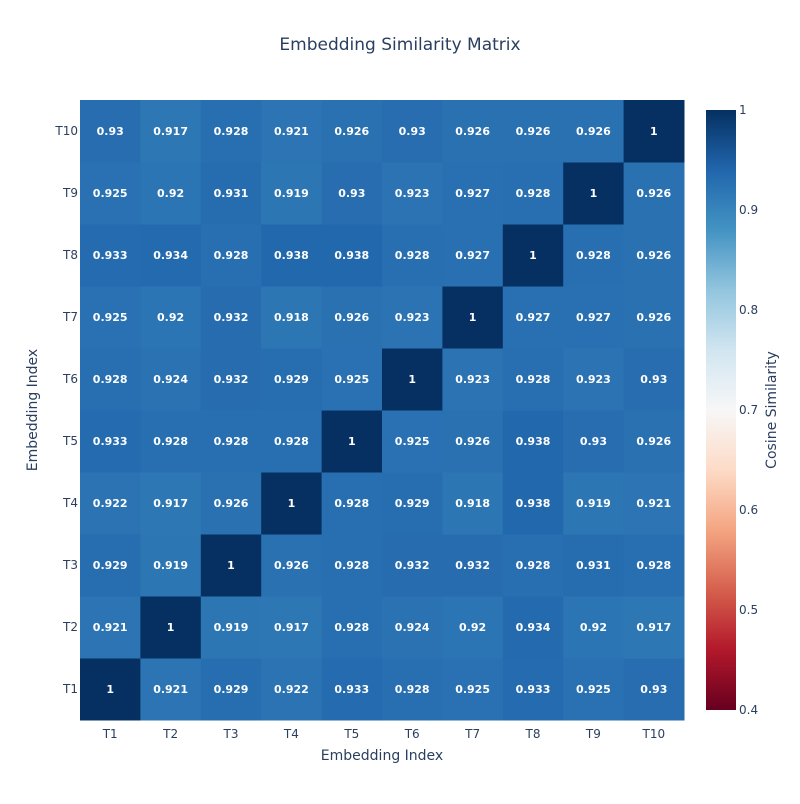 This screenshot has width=800, height=804. Describe the element at coordinates (748, 710) in the screenshot. I see `colorbar-tick-label: 0.4` at that location.